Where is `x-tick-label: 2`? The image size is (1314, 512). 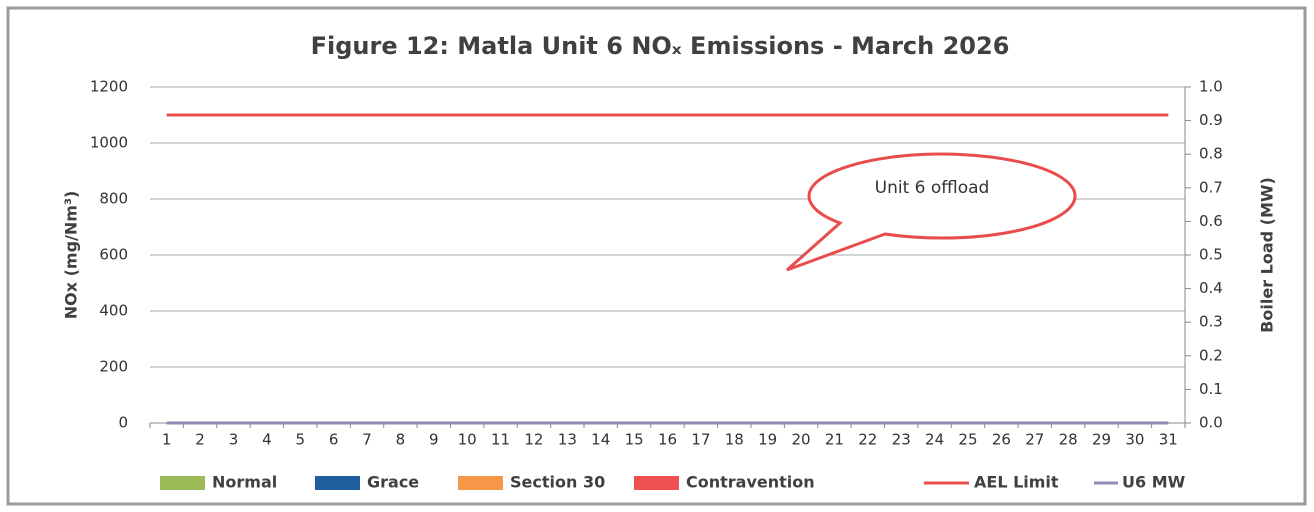
x-tick-label: 2 is located at coordinates (200, 440).